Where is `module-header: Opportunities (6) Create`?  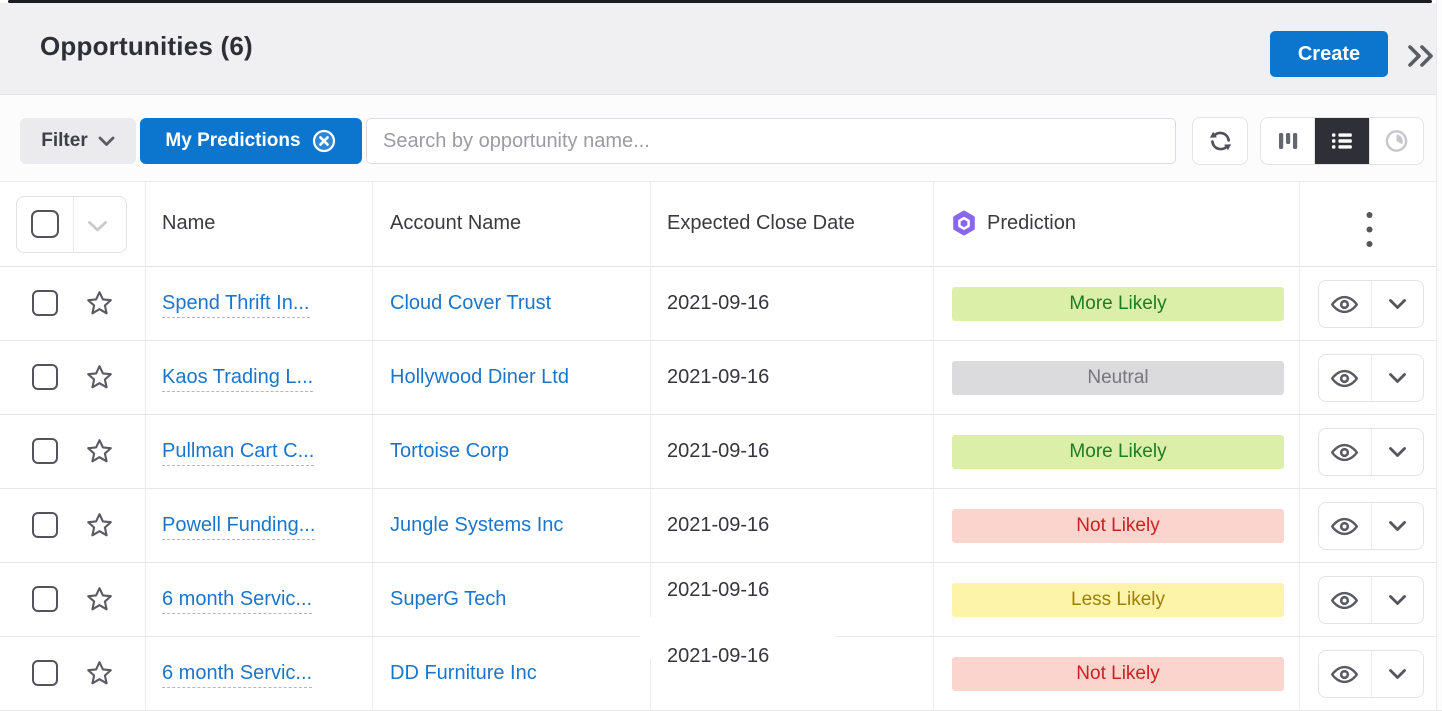
module-header: Opportunities (6) Create is located at coordinates (721, 49).